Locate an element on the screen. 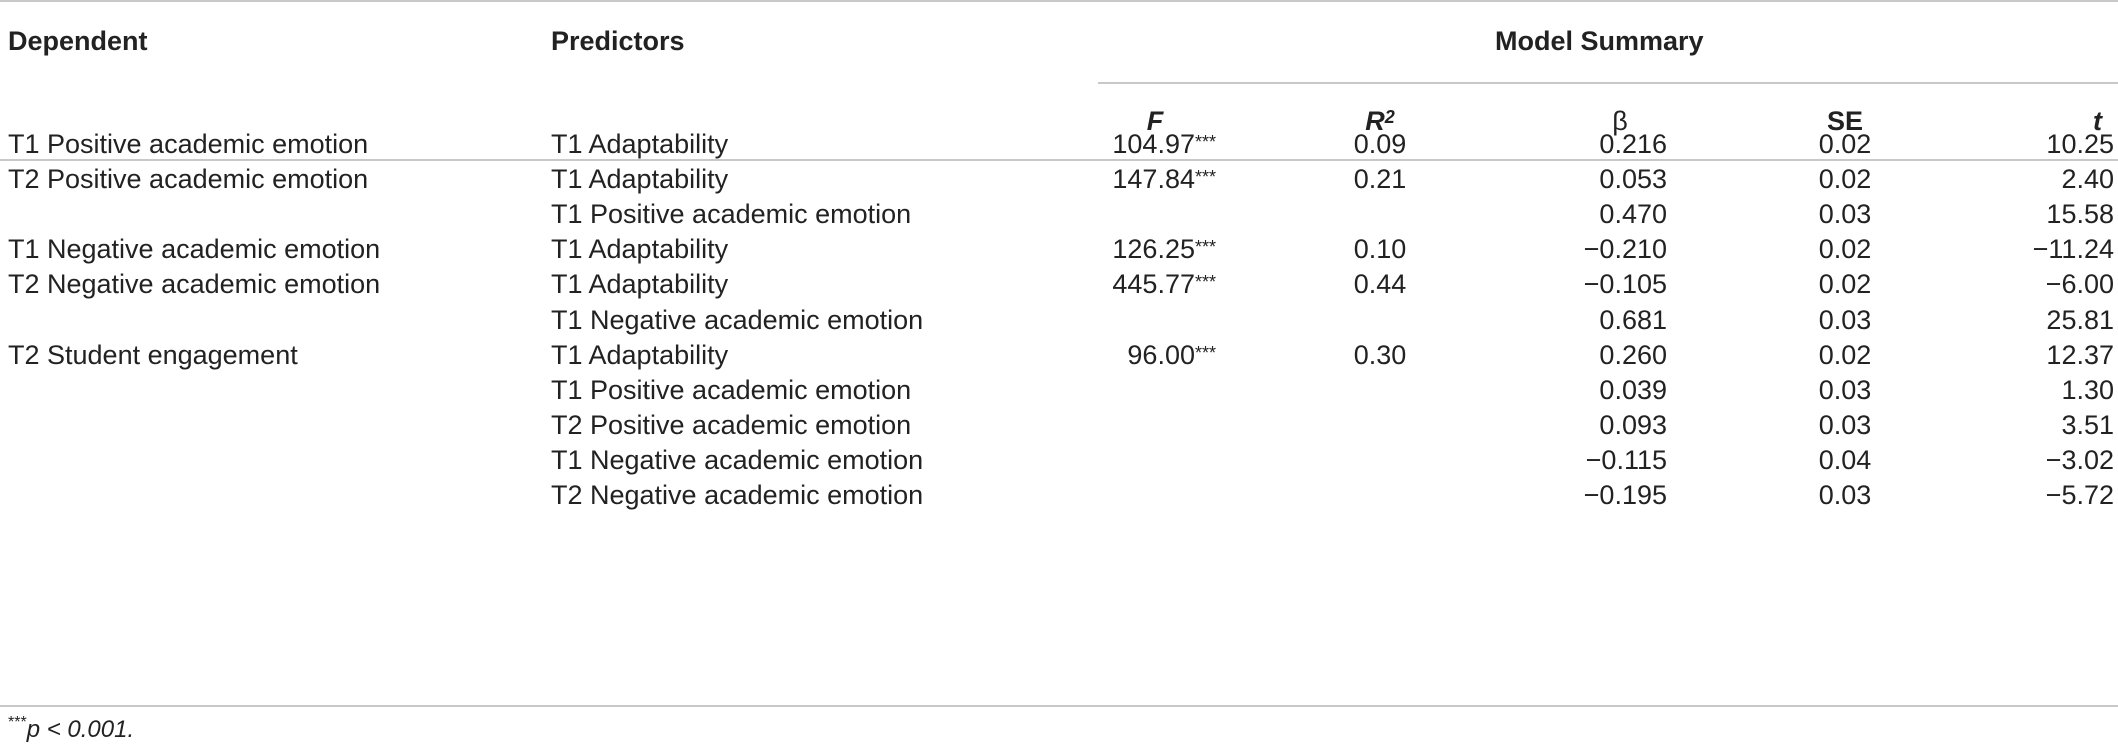 This screenshot has width=2118, height=751. footnote-stars: *** is located at coordinates (17, 722).